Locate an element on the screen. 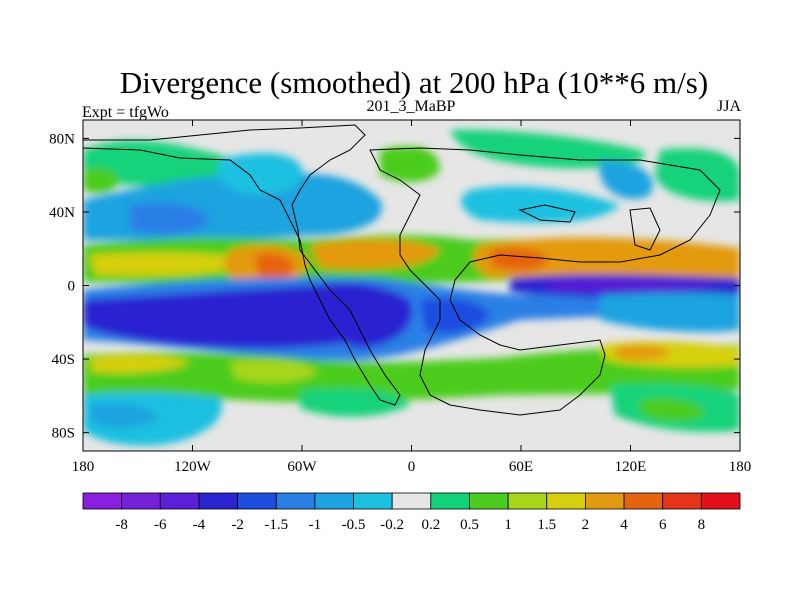  colorbar-label: 1 is located at coordinates (508, 525).